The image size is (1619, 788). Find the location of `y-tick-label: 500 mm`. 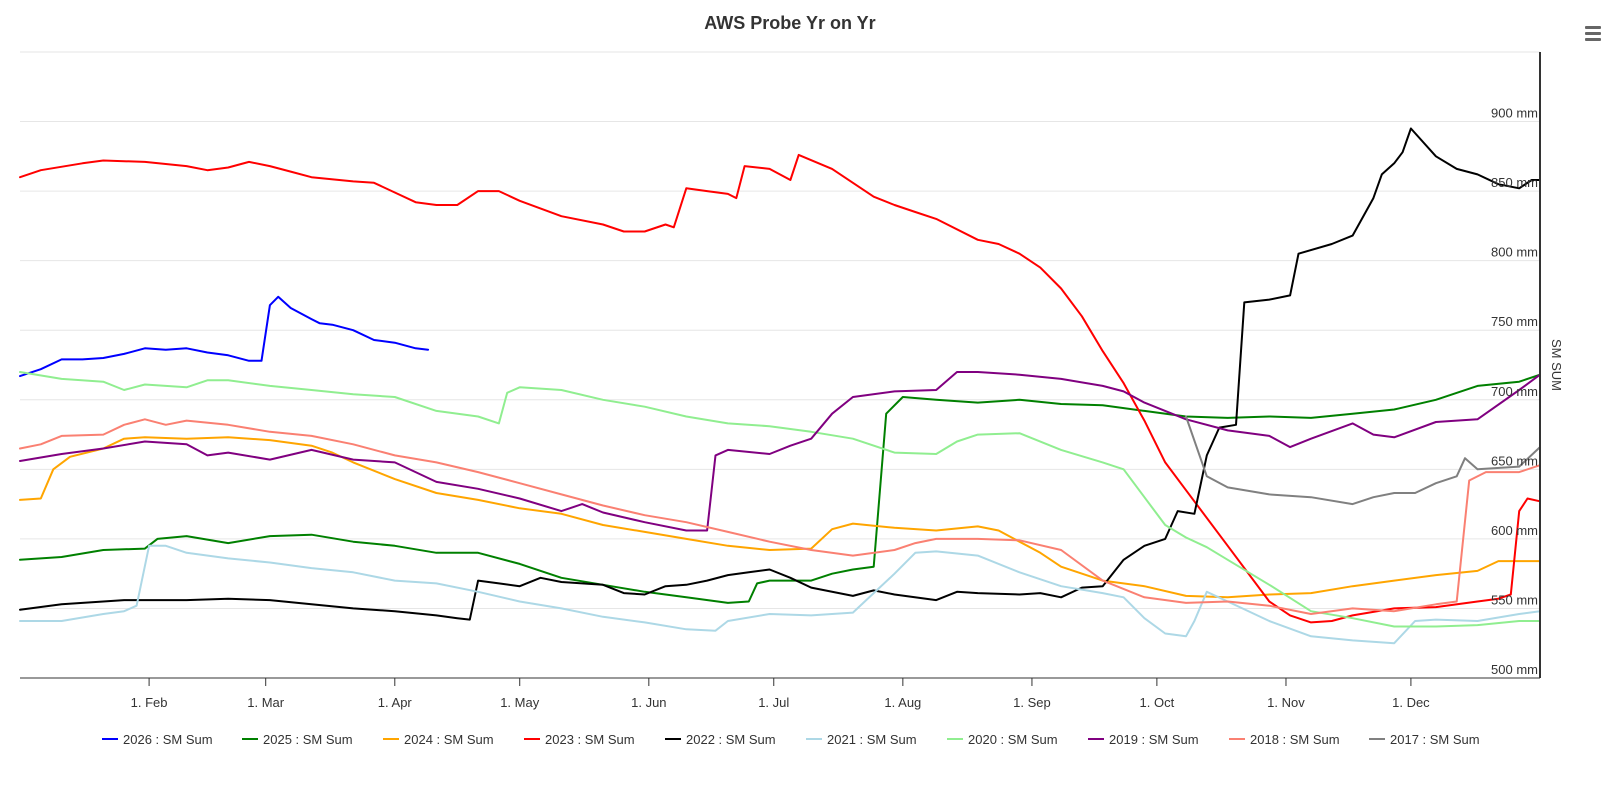

y-tick-label: 500 mm is located at coordinates (1514, 669).